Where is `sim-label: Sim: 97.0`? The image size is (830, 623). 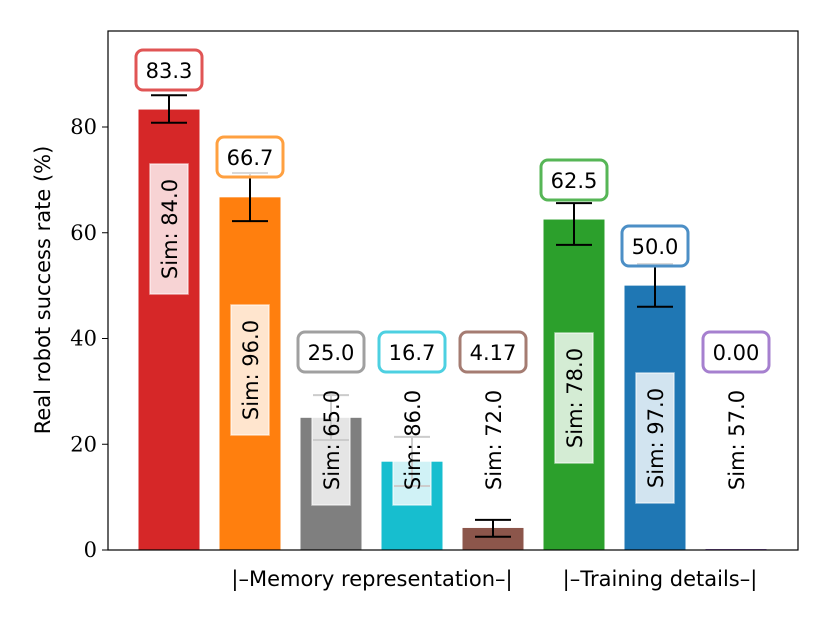 sim-label: Sim: 97.0 is located at coordinates (655, 438).